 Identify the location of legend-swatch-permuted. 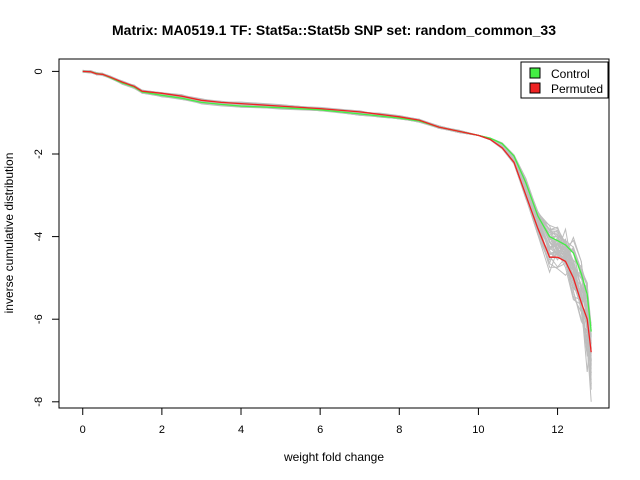
(535, 88).